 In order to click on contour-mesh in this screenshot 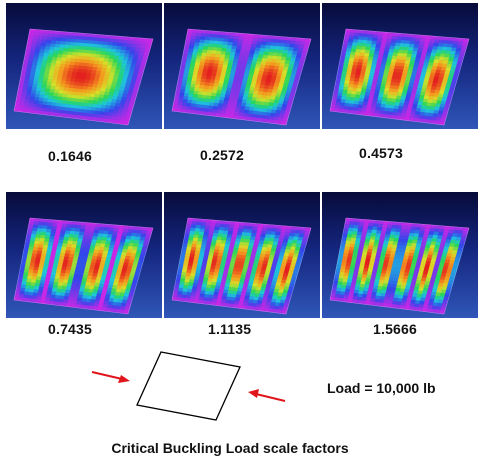, I will do `click(241, 266)`.